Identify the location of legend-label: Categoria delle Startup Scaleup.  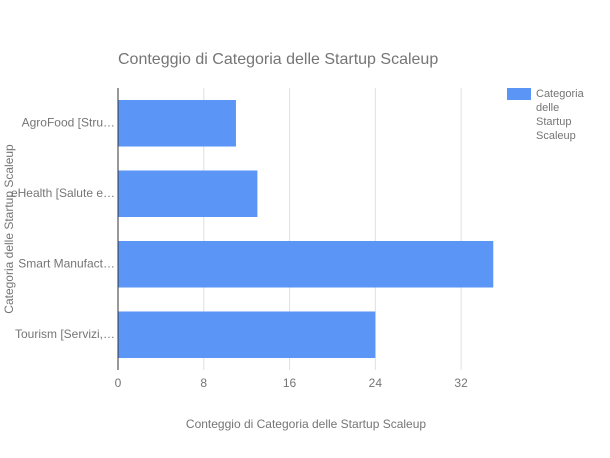
(560, 115).